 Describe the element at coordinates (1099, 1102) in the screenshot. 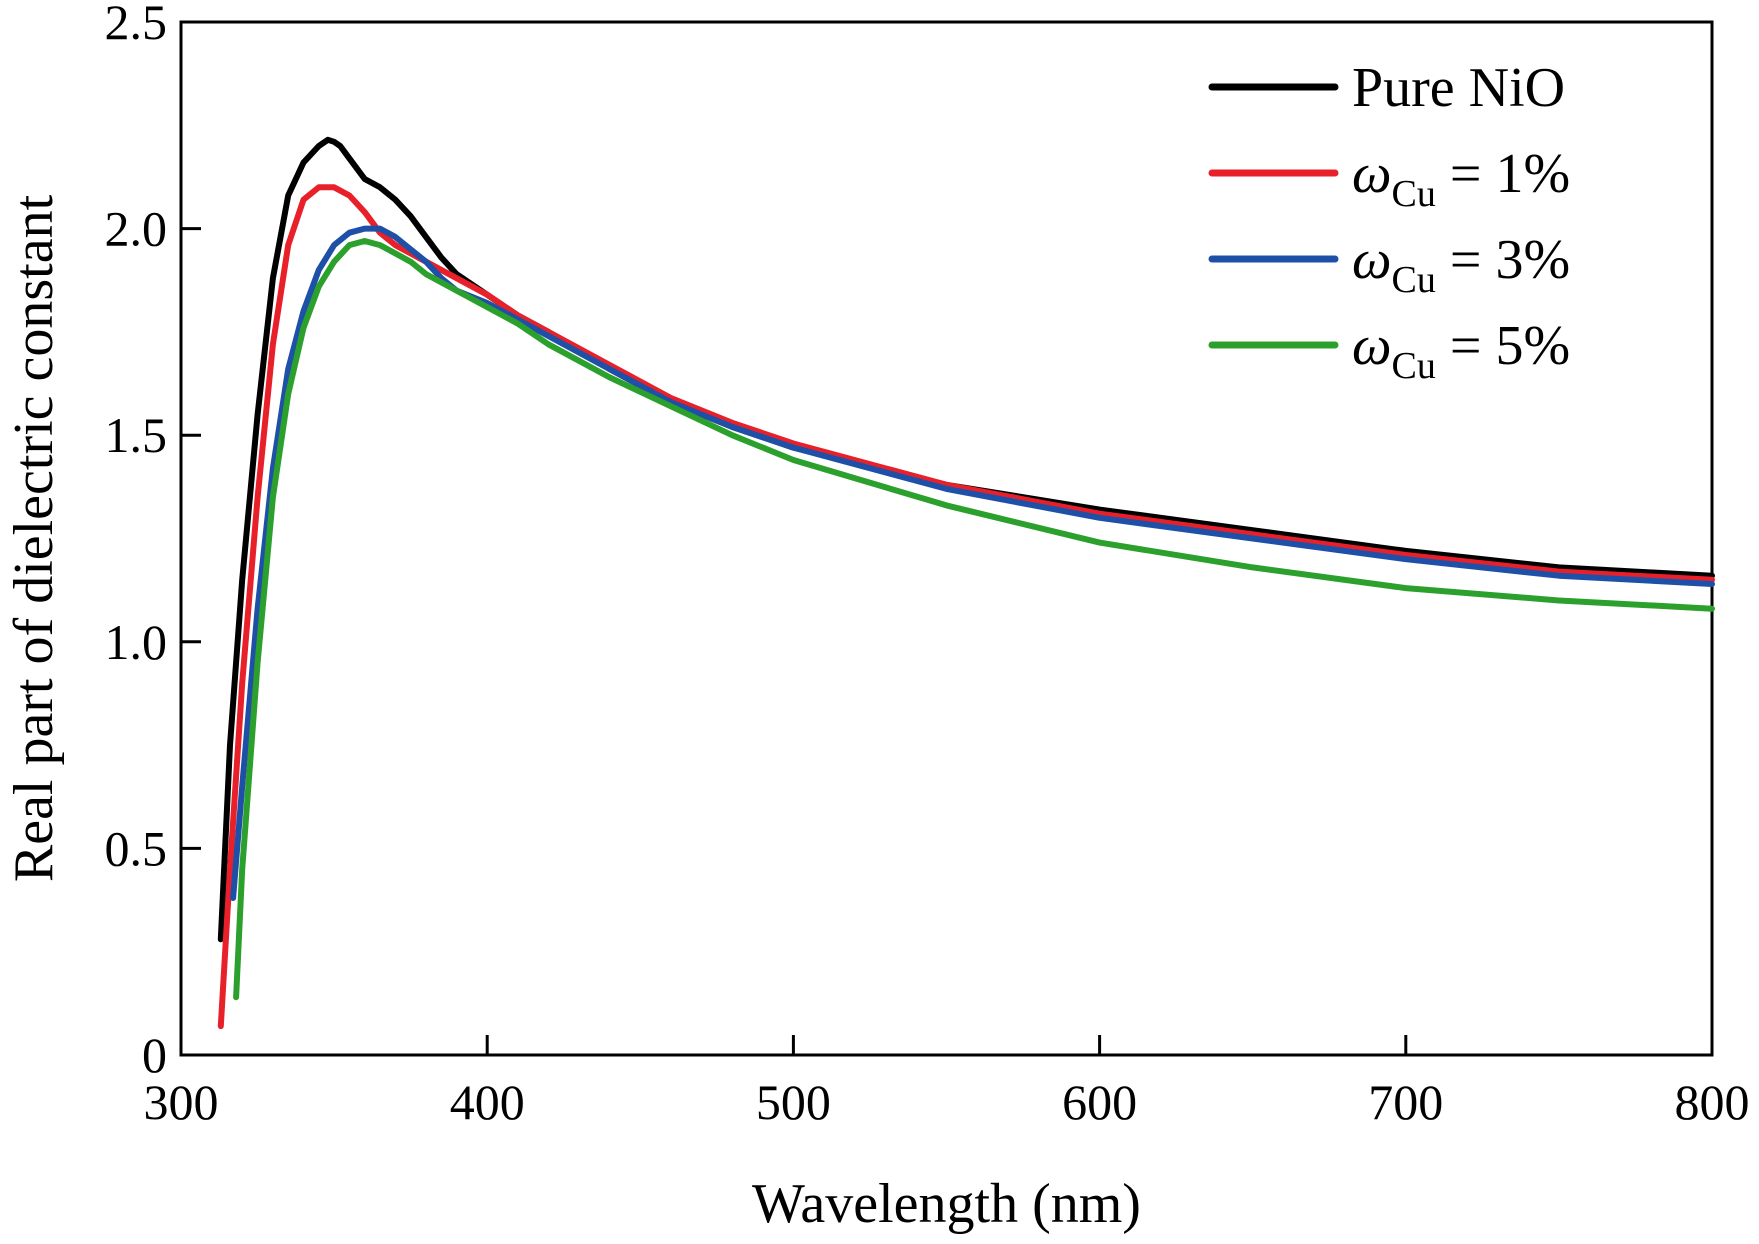

I see `x-tick-label: 600` at that location.